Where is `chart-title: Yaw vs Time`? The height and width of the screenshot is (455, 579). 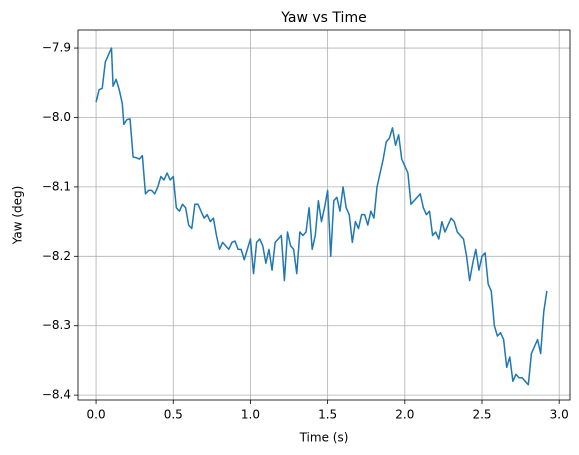 chart-title: Yaw vs Time is located at coordinates (323, 18).